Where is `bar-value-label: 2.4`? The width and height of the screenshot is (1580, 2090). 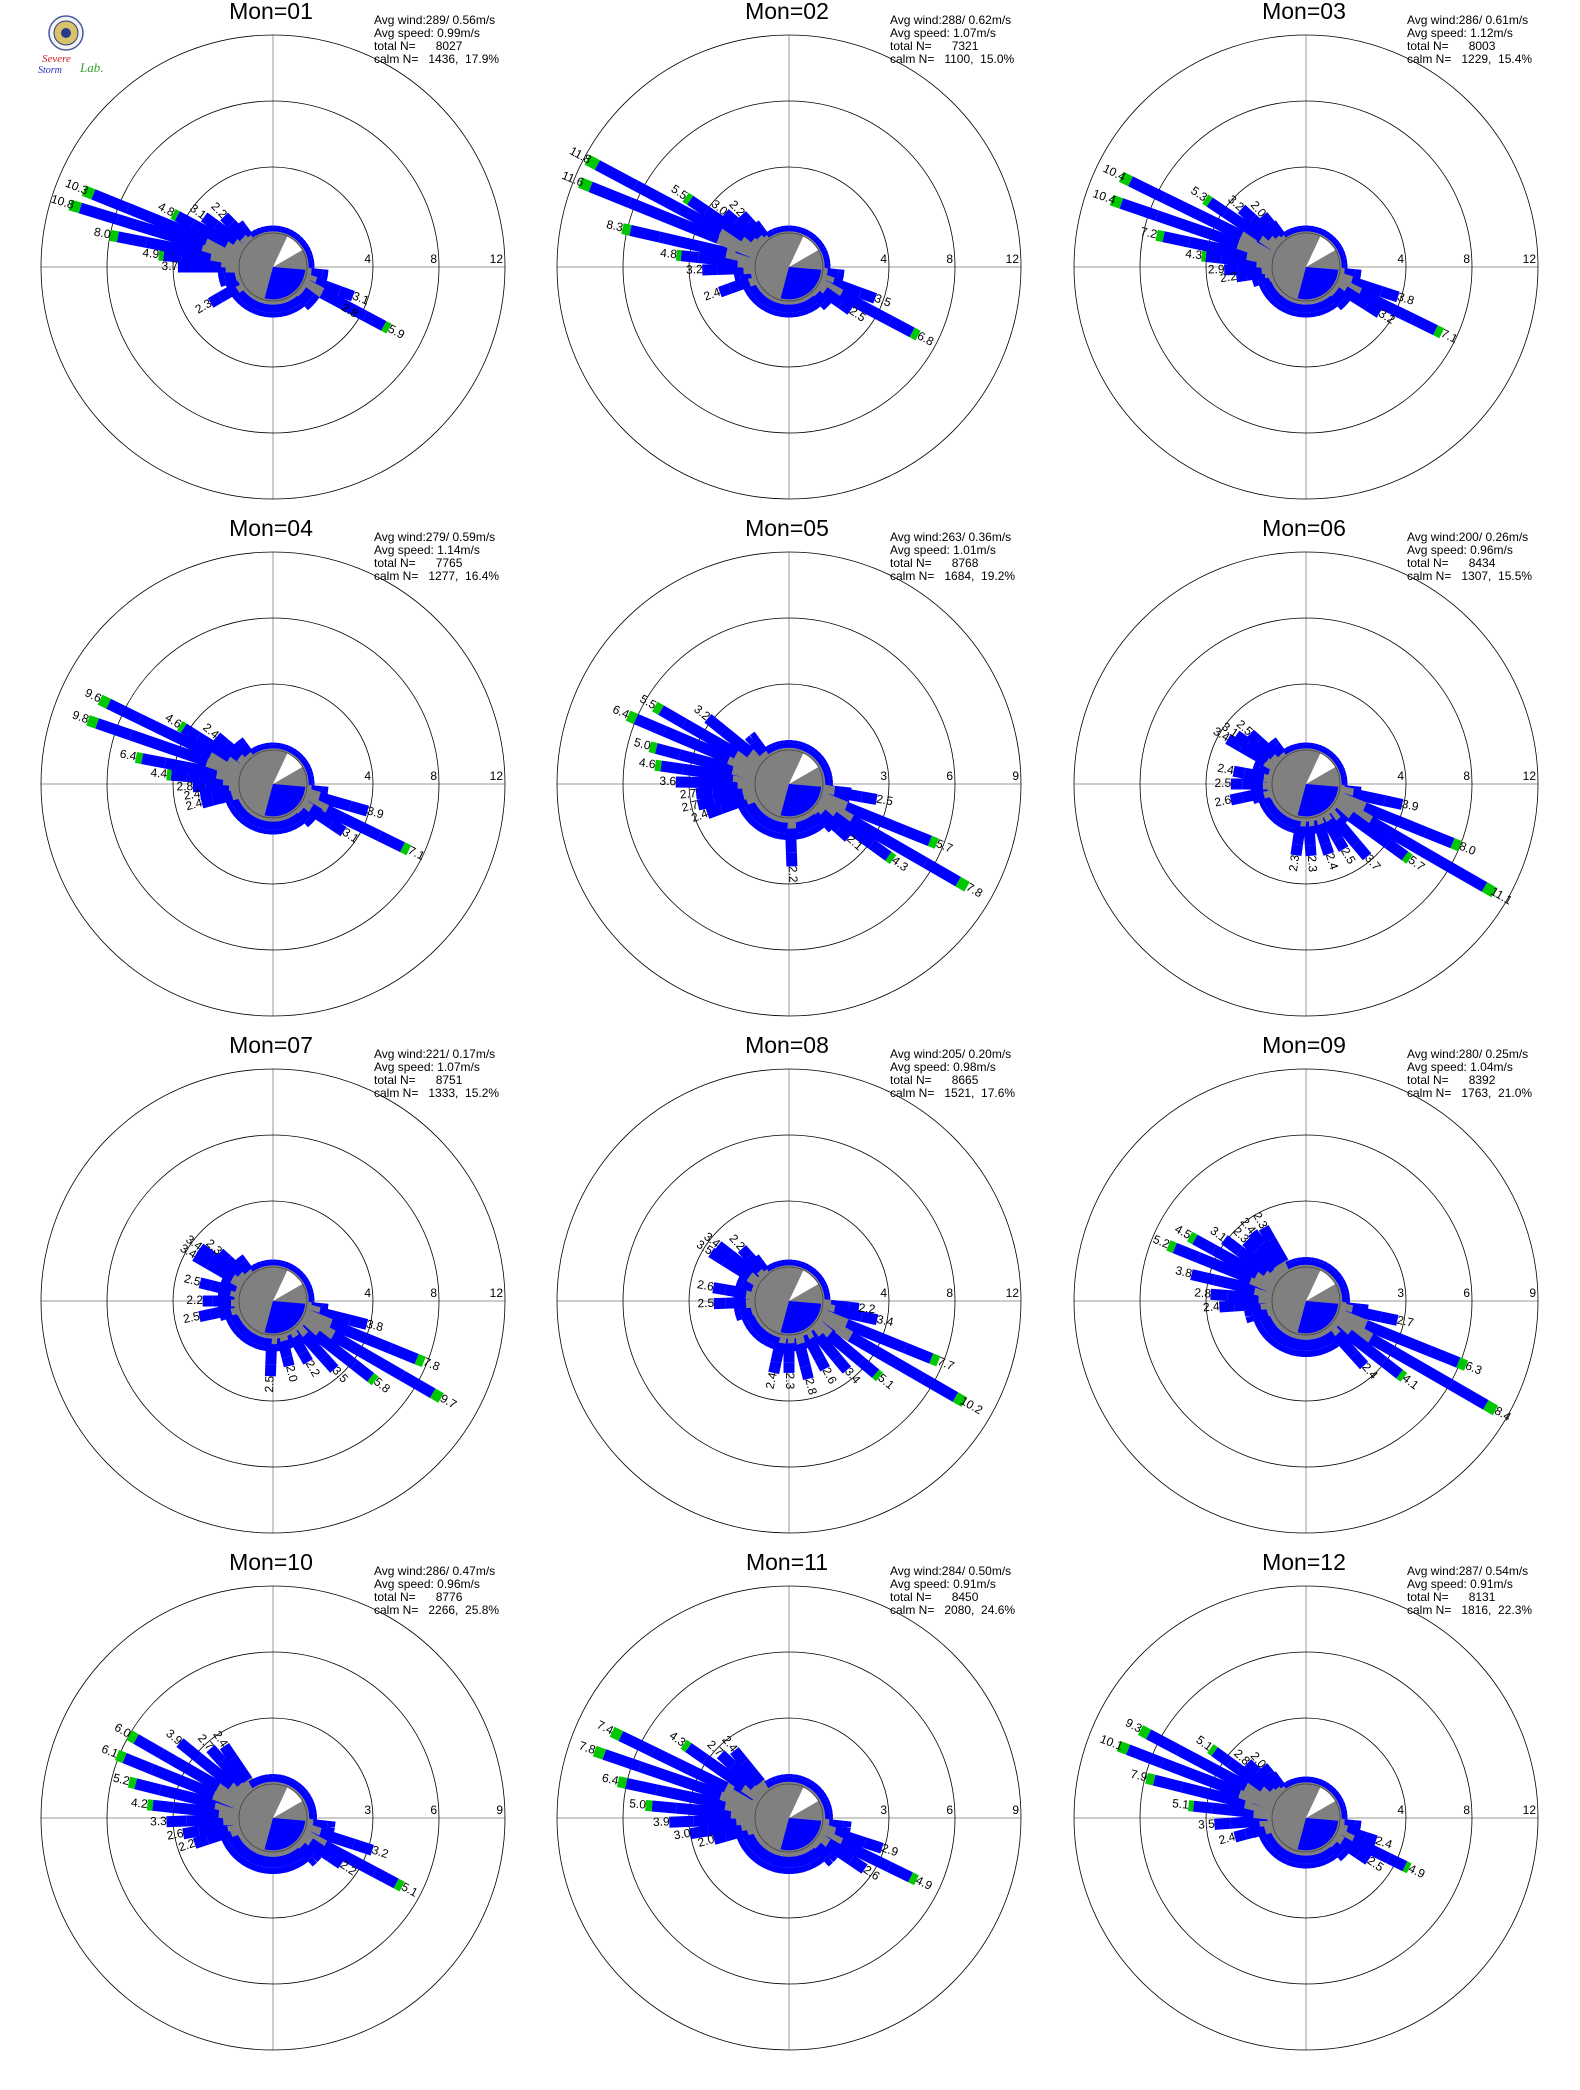 bar-value-label: 2.4 is located at coordinates (1225, 769).